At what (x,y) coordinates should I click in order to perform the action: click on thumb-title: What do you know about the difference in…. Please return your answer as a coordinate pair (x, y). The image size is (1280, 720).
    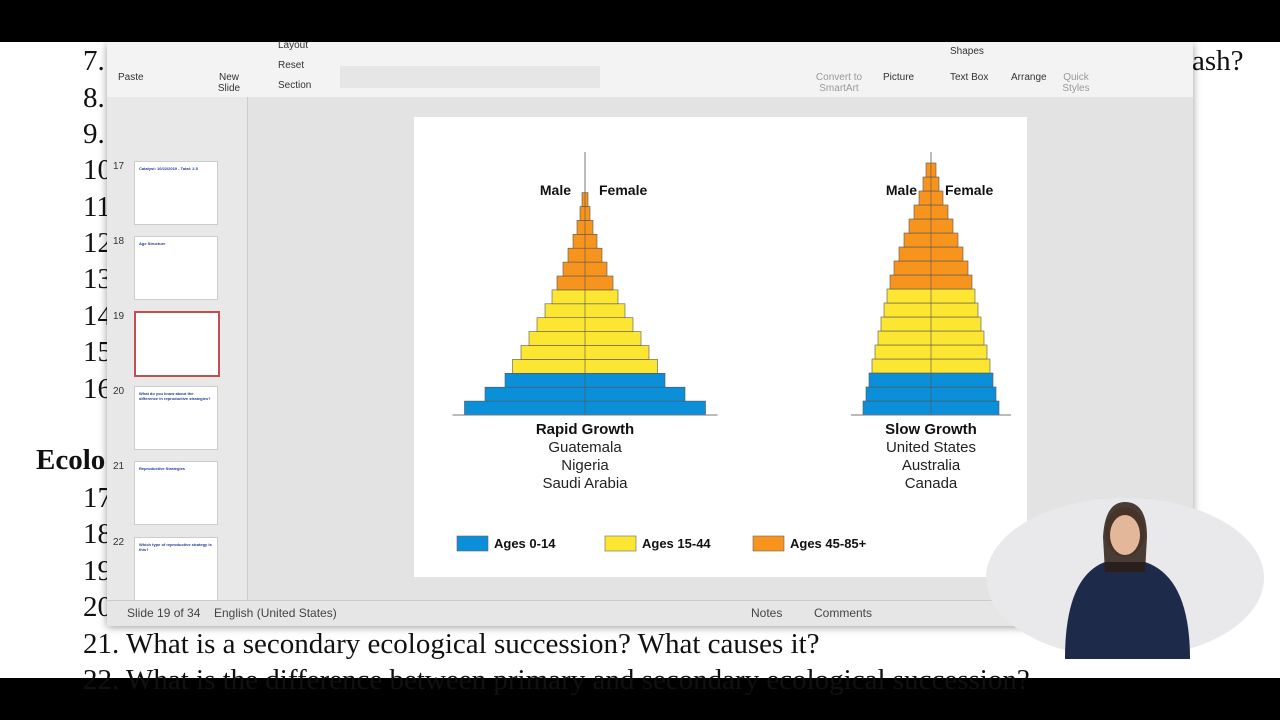
    Looking at the image, I should click on (175, 396).